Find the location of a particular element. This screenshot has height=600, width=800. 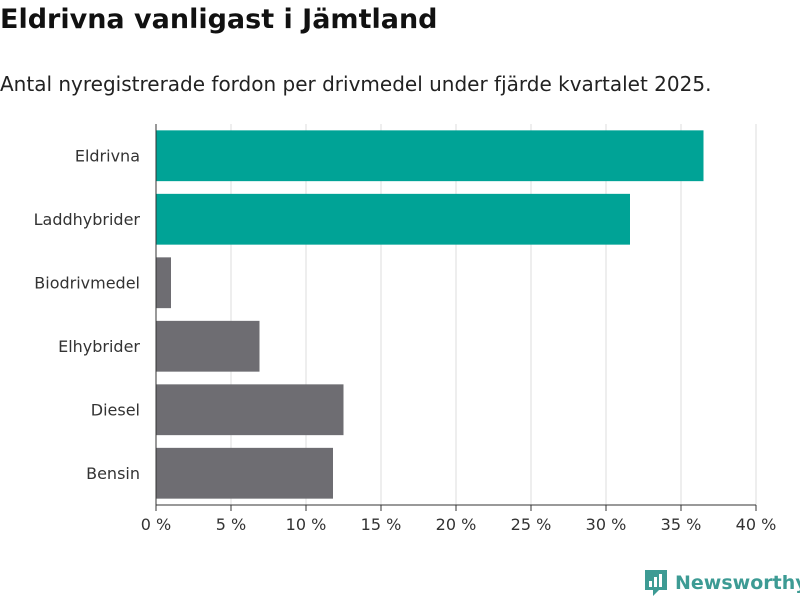

category-label-2: Biodrivmedel is located at coordinates (87, 282).